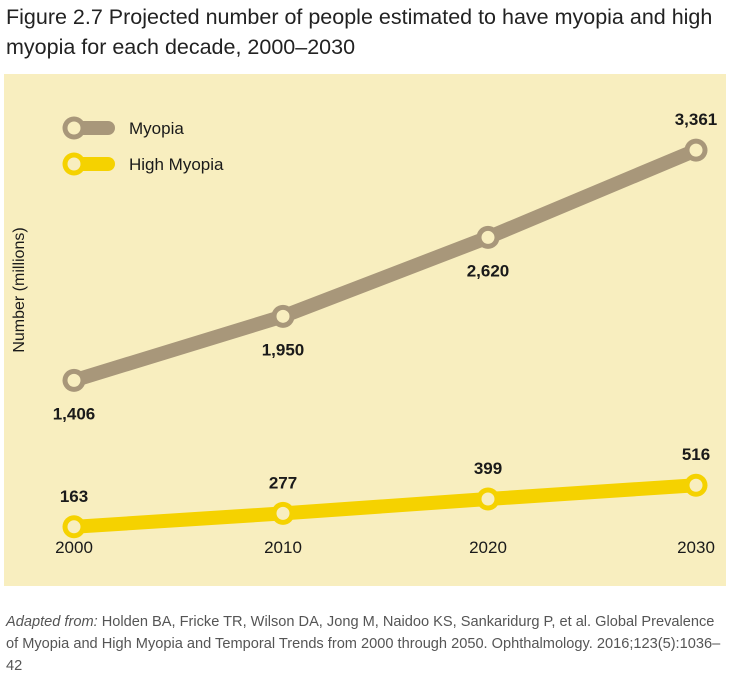  I want to click on myopia-data-label-2020: 2,620, so click(488, 270).